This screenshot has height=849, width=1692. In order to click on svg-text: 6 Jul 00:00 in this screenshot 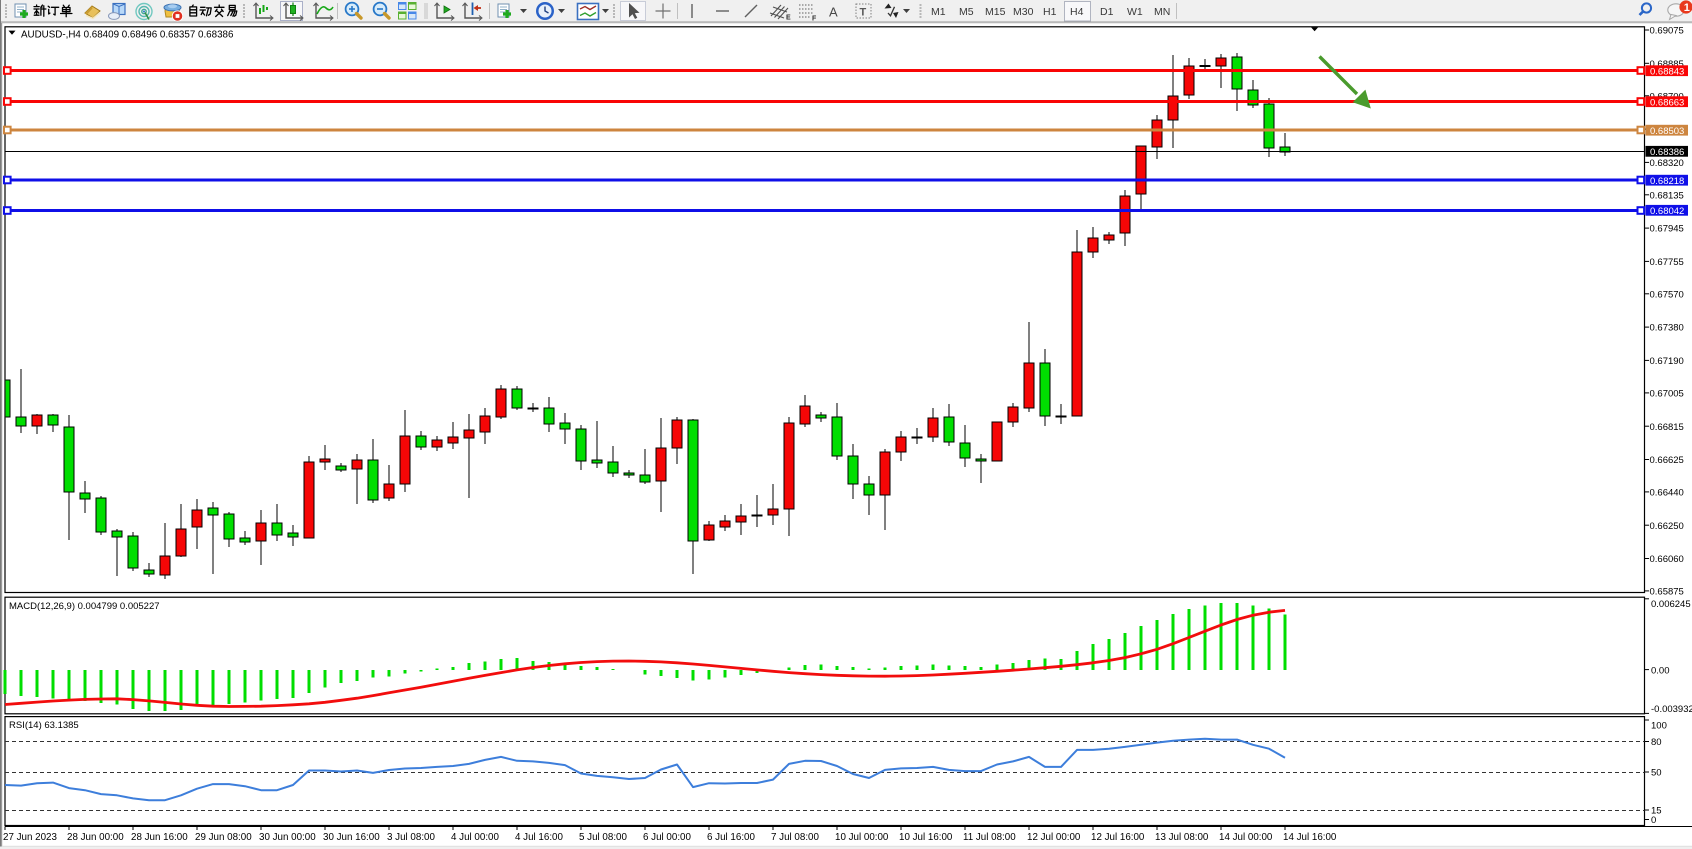, I will do `click(667, 837)`.